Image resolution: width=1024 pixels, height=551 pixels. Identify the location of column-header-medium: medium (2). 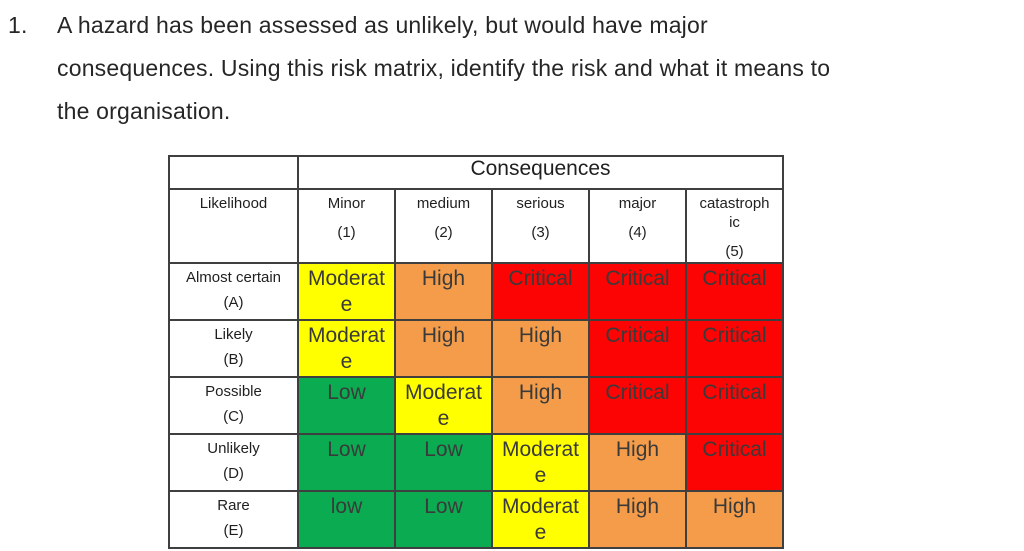
(443, 226).